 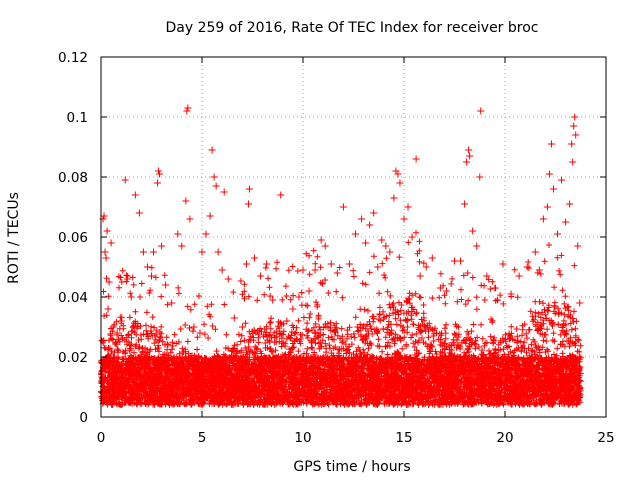 What do you see at coordinates (403, 438) in the screenshot?
I see `x-tick-label: 15` at bounding box center [403, 438].